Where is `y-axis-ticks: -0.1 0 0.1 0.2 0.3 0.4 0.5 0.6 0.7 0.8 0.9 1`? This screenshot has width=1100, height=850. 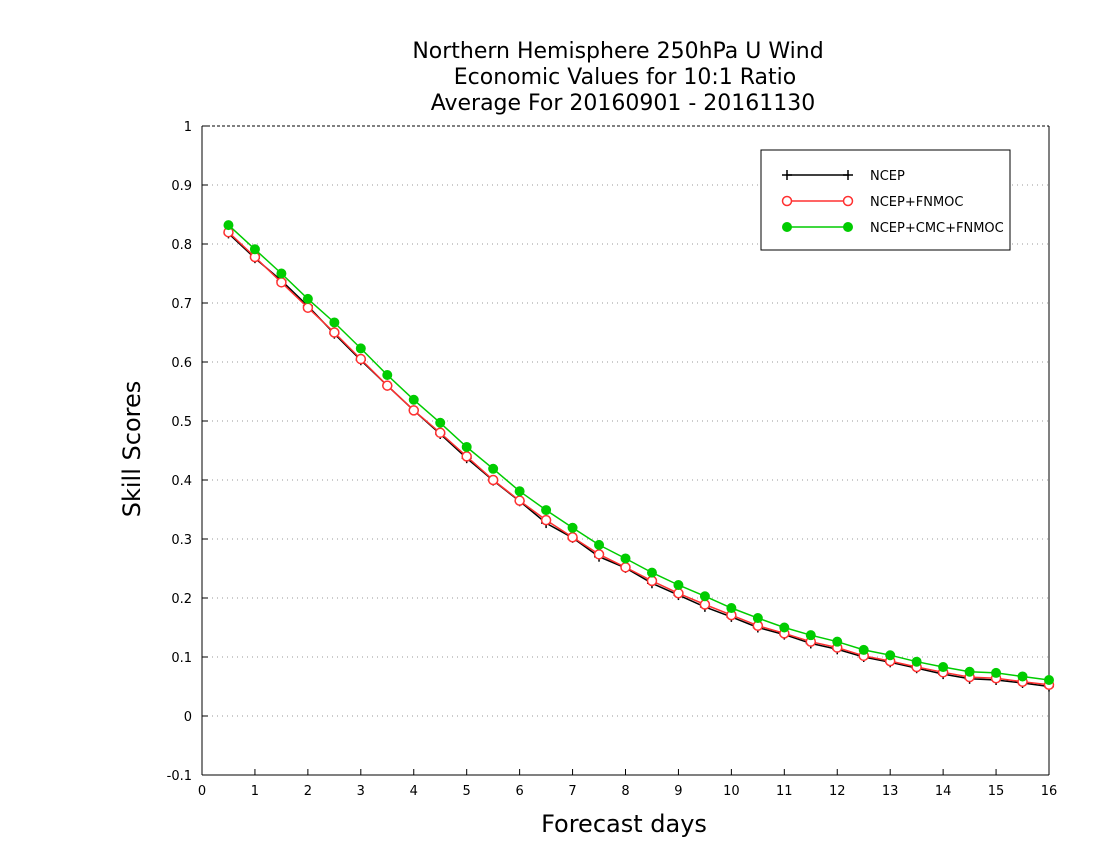 y-axis-ticks: -0.1 0 0.1 0.2 0.3 0.4 0.5 0.6 0.7 0.8 0.9 1 is located at coordinates (187, 452).